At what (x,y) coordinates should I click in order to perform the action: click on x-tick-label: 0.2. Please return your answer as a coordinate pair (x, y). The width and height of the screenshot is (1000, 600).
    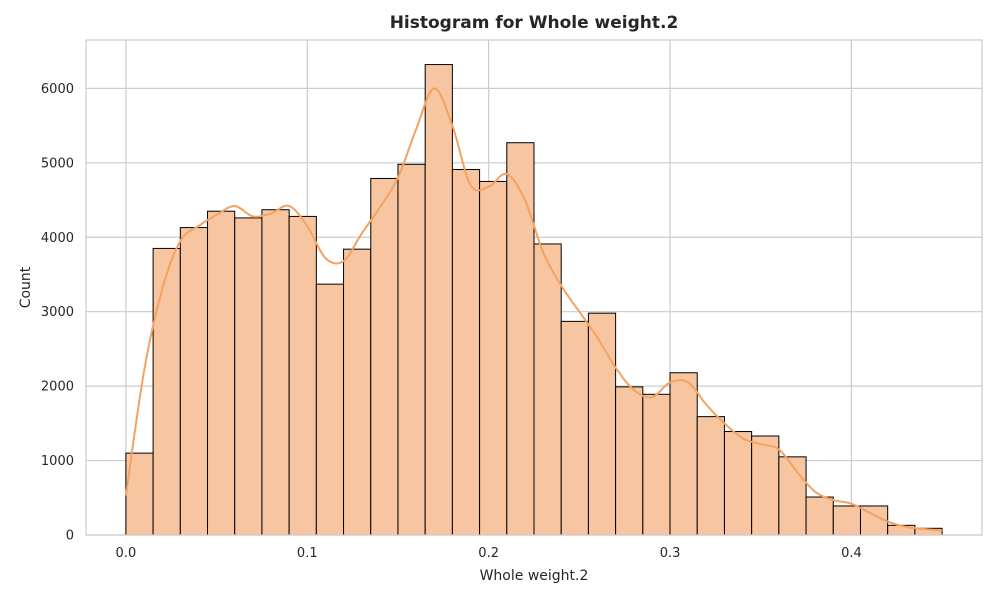
    Looking at the image, I should click on (488, 553).